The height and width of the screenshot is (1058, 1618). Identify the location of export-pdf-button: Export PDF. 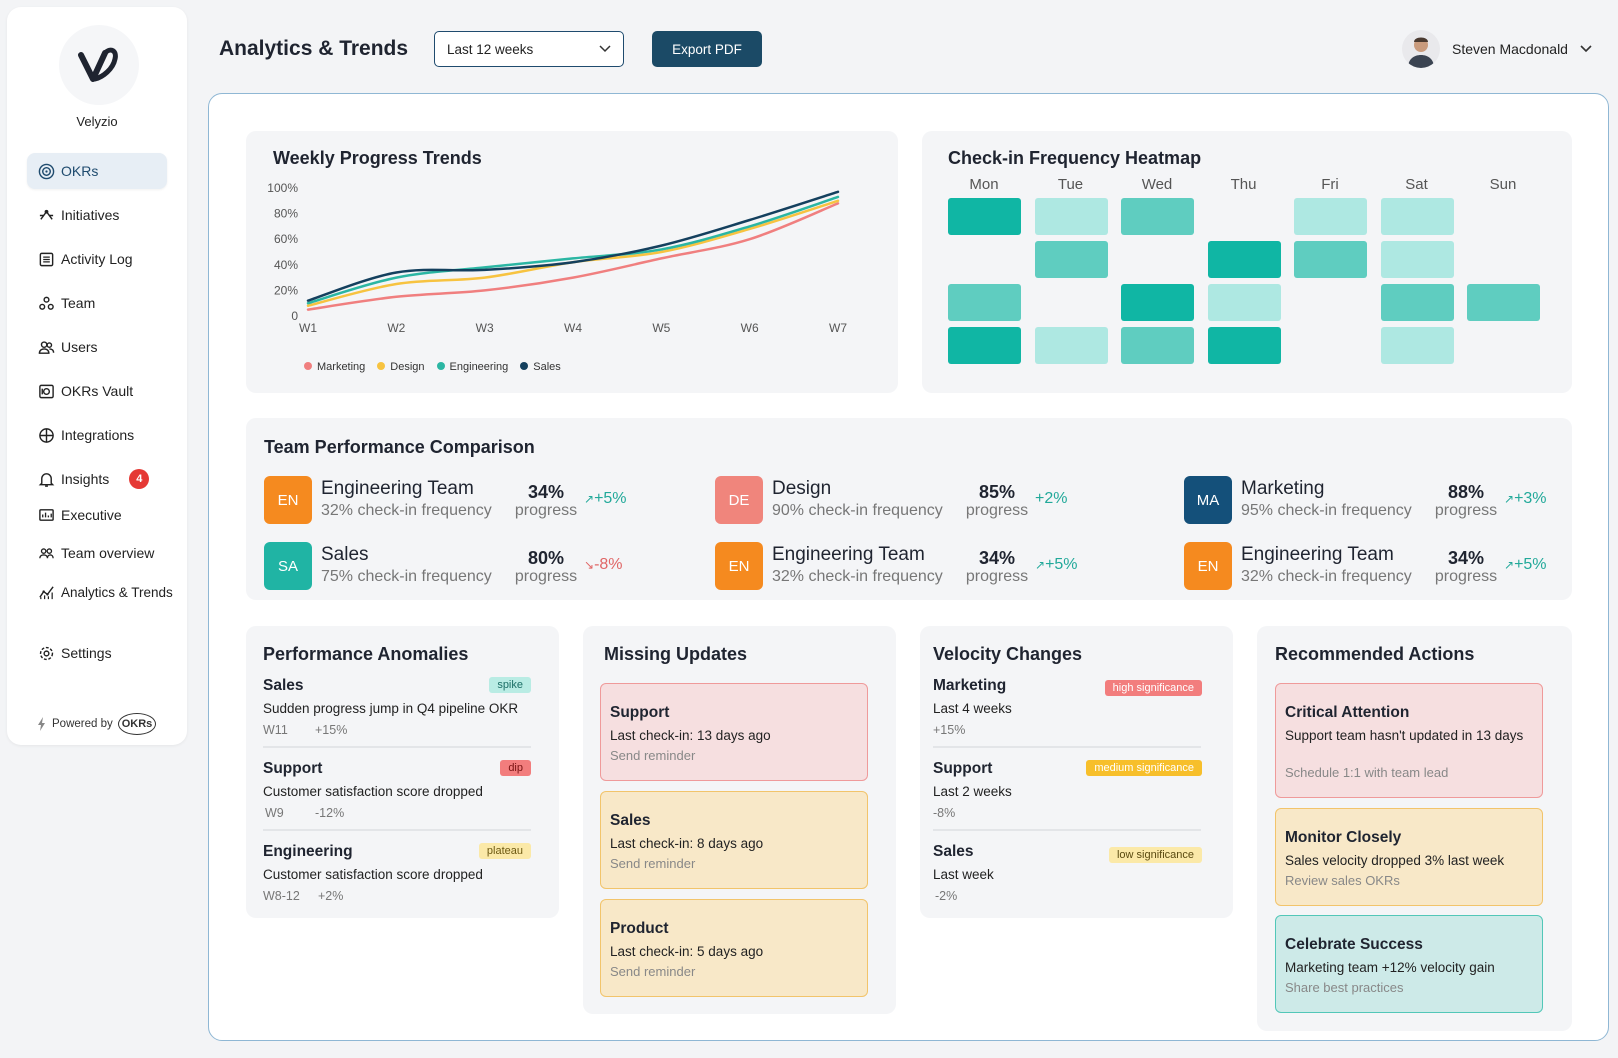
(707, 49).